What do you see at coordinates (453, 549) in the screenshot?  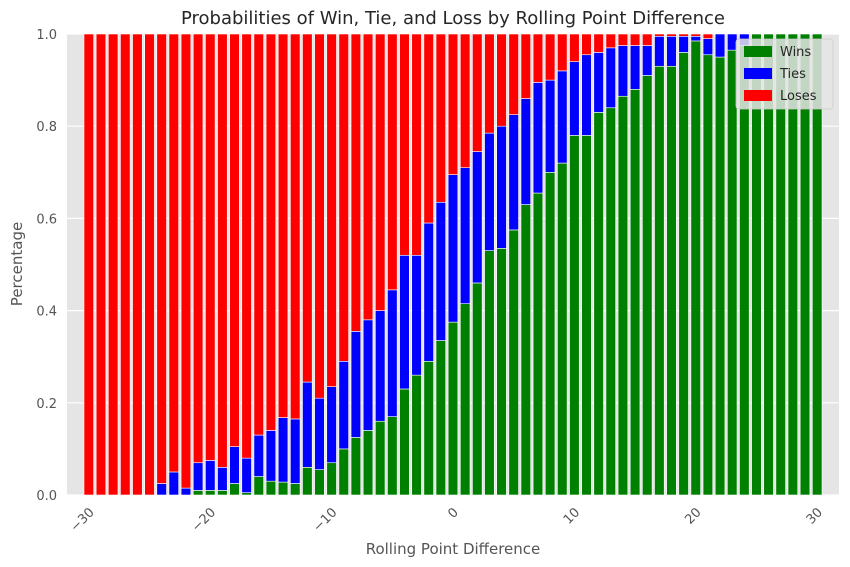 I see `x-axis-label: Rolling Point Difference` at bounding box center [453, 549].